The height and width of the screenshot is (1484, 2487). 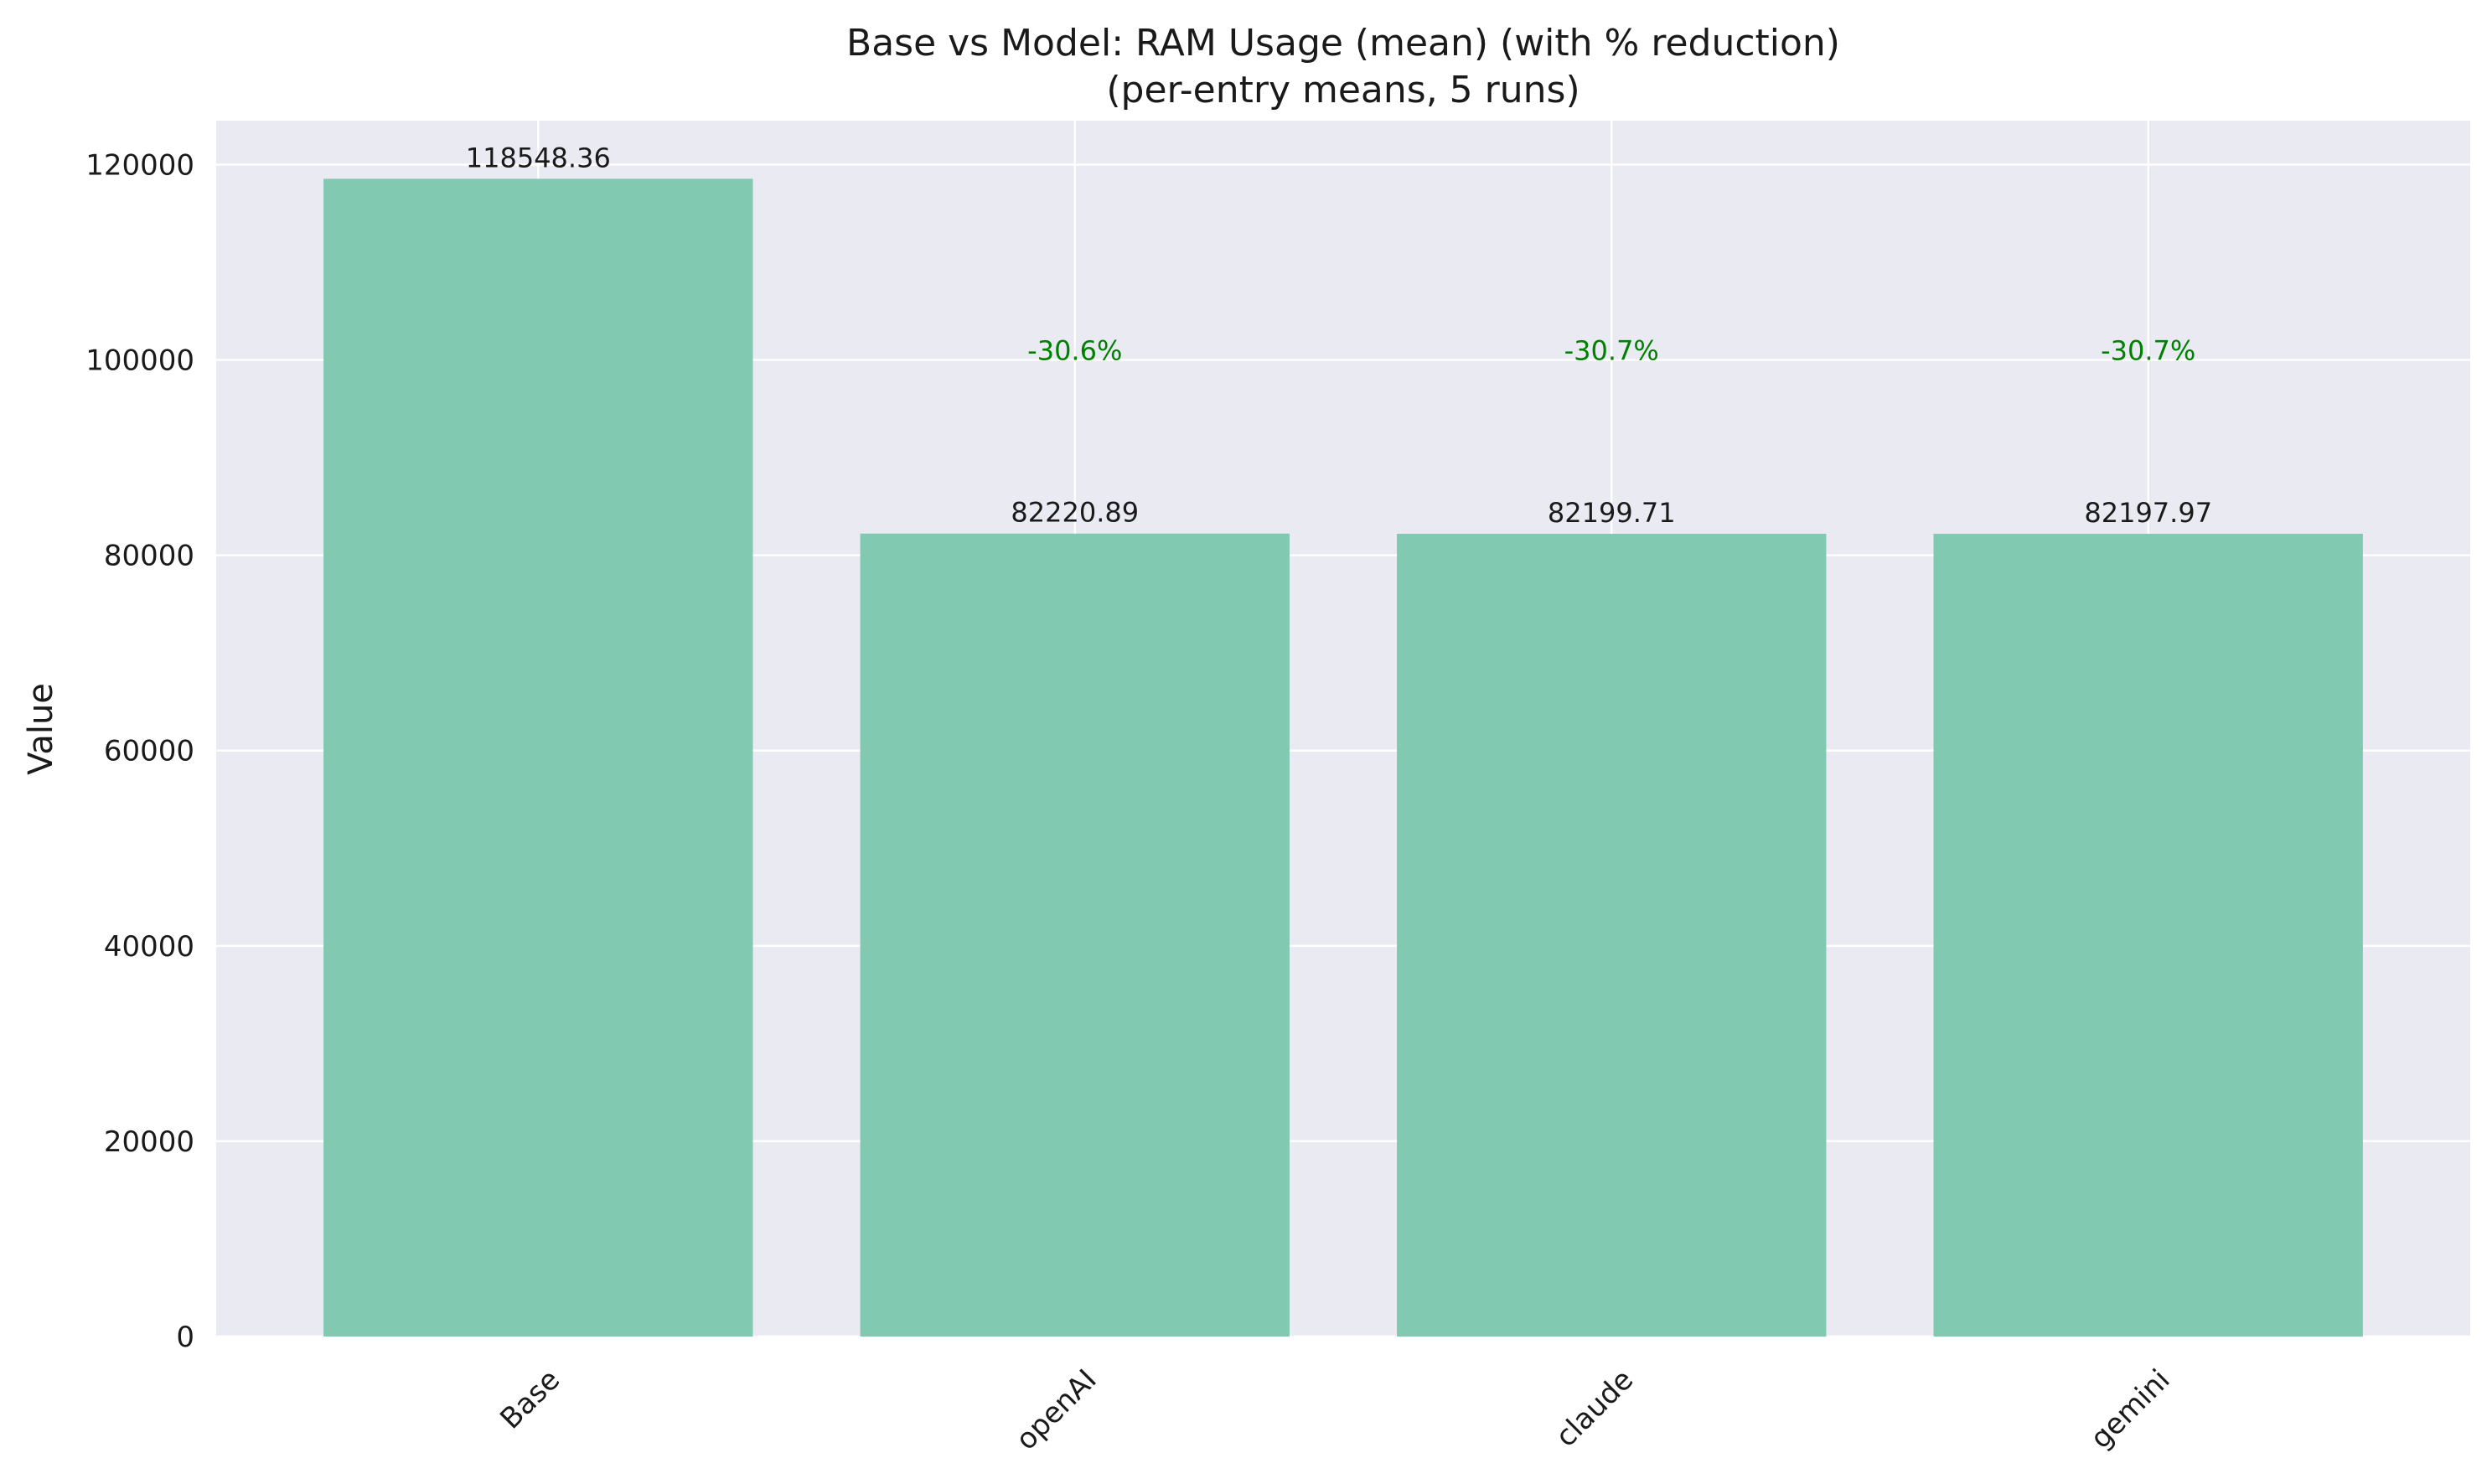 What do you see at coordinates (185, 1337) in the screenshot?
I see `y-tick-label: 0` at bounding box center [185, 1337].